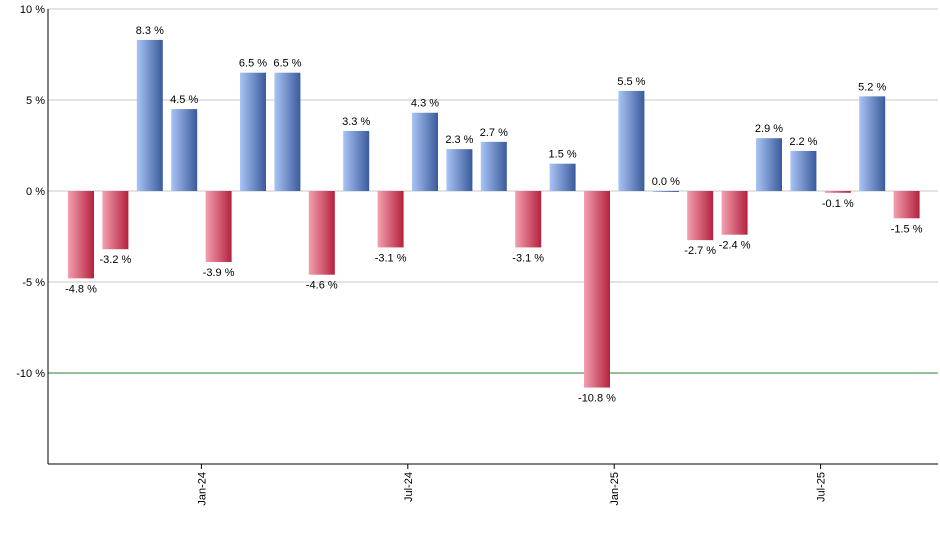 The height and width of the screenshot is (550, 940). What do you see at coordinates (735, 246) in the screenshot?
I see `data-label: -2.4 %` at bounding box center [735, 246].